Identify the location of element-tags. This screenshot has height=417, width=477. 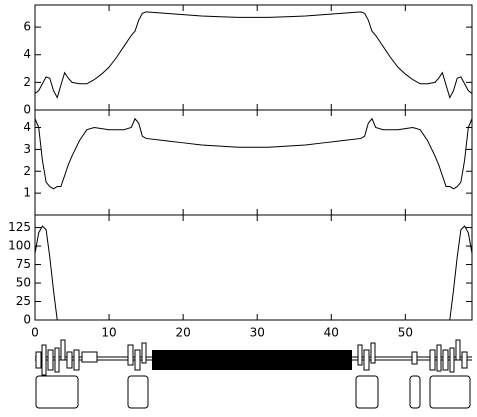
(253, 392).